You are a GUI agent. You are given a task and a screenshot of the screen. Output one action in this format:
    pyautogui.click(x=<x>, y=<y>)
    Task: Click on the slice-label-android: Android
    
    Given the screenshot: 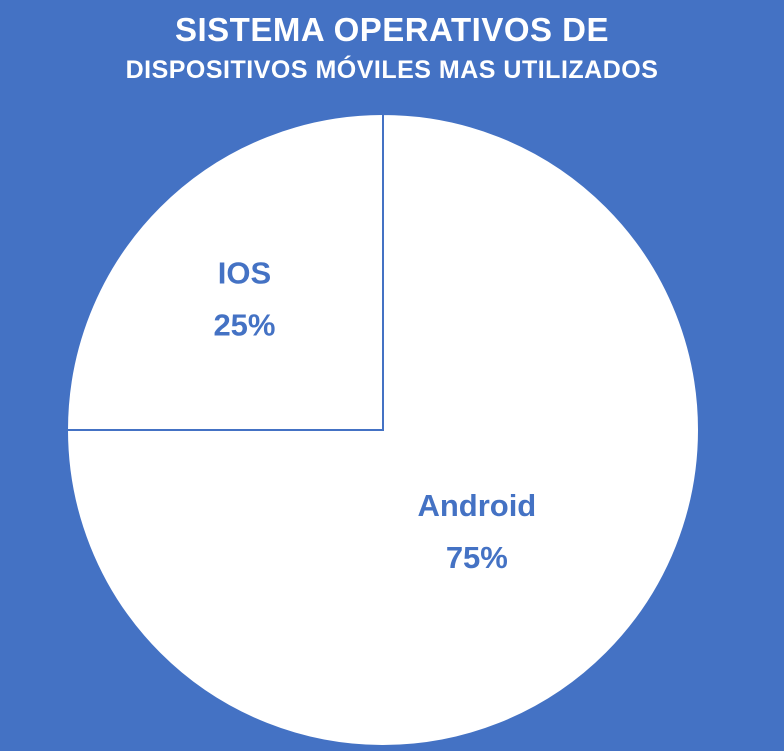 What is the action you would take?
    pyautogui.click(x=476, y=505)
    